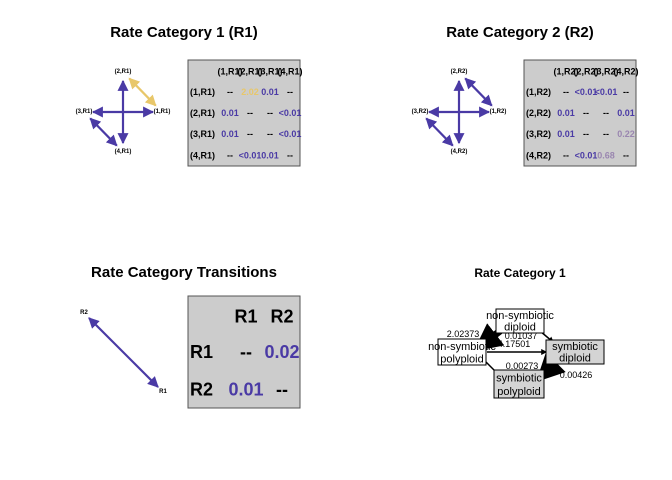 This screenshot has height=480, width=672. What do you see at coordinates (538, 134) in the screenshot?
I see `matrix-row-label: (3,R2)` at bounding box center [538, 134].